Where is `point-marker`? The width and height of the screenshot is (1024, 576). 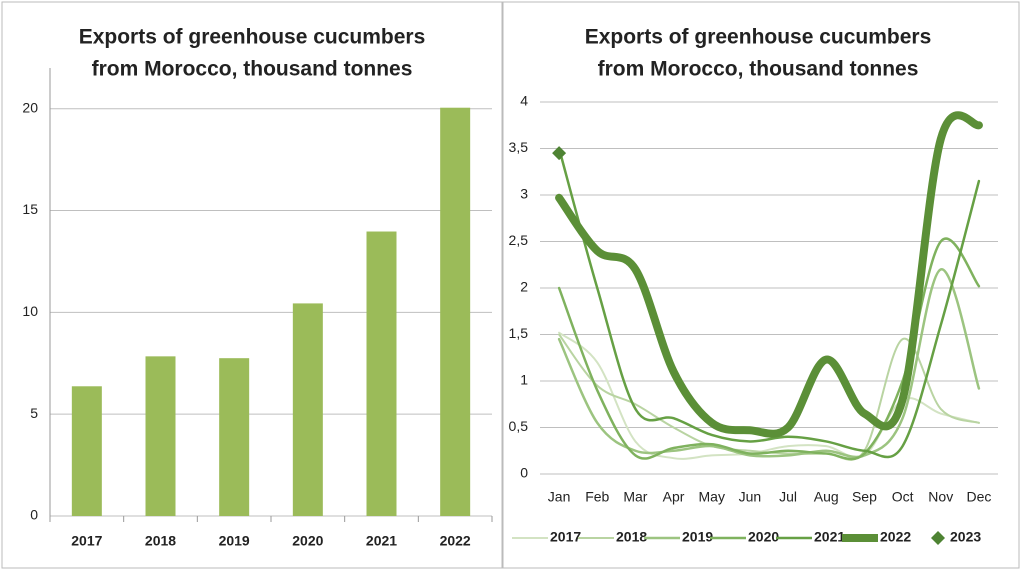
point-marker is located at coordinates (559, 153).